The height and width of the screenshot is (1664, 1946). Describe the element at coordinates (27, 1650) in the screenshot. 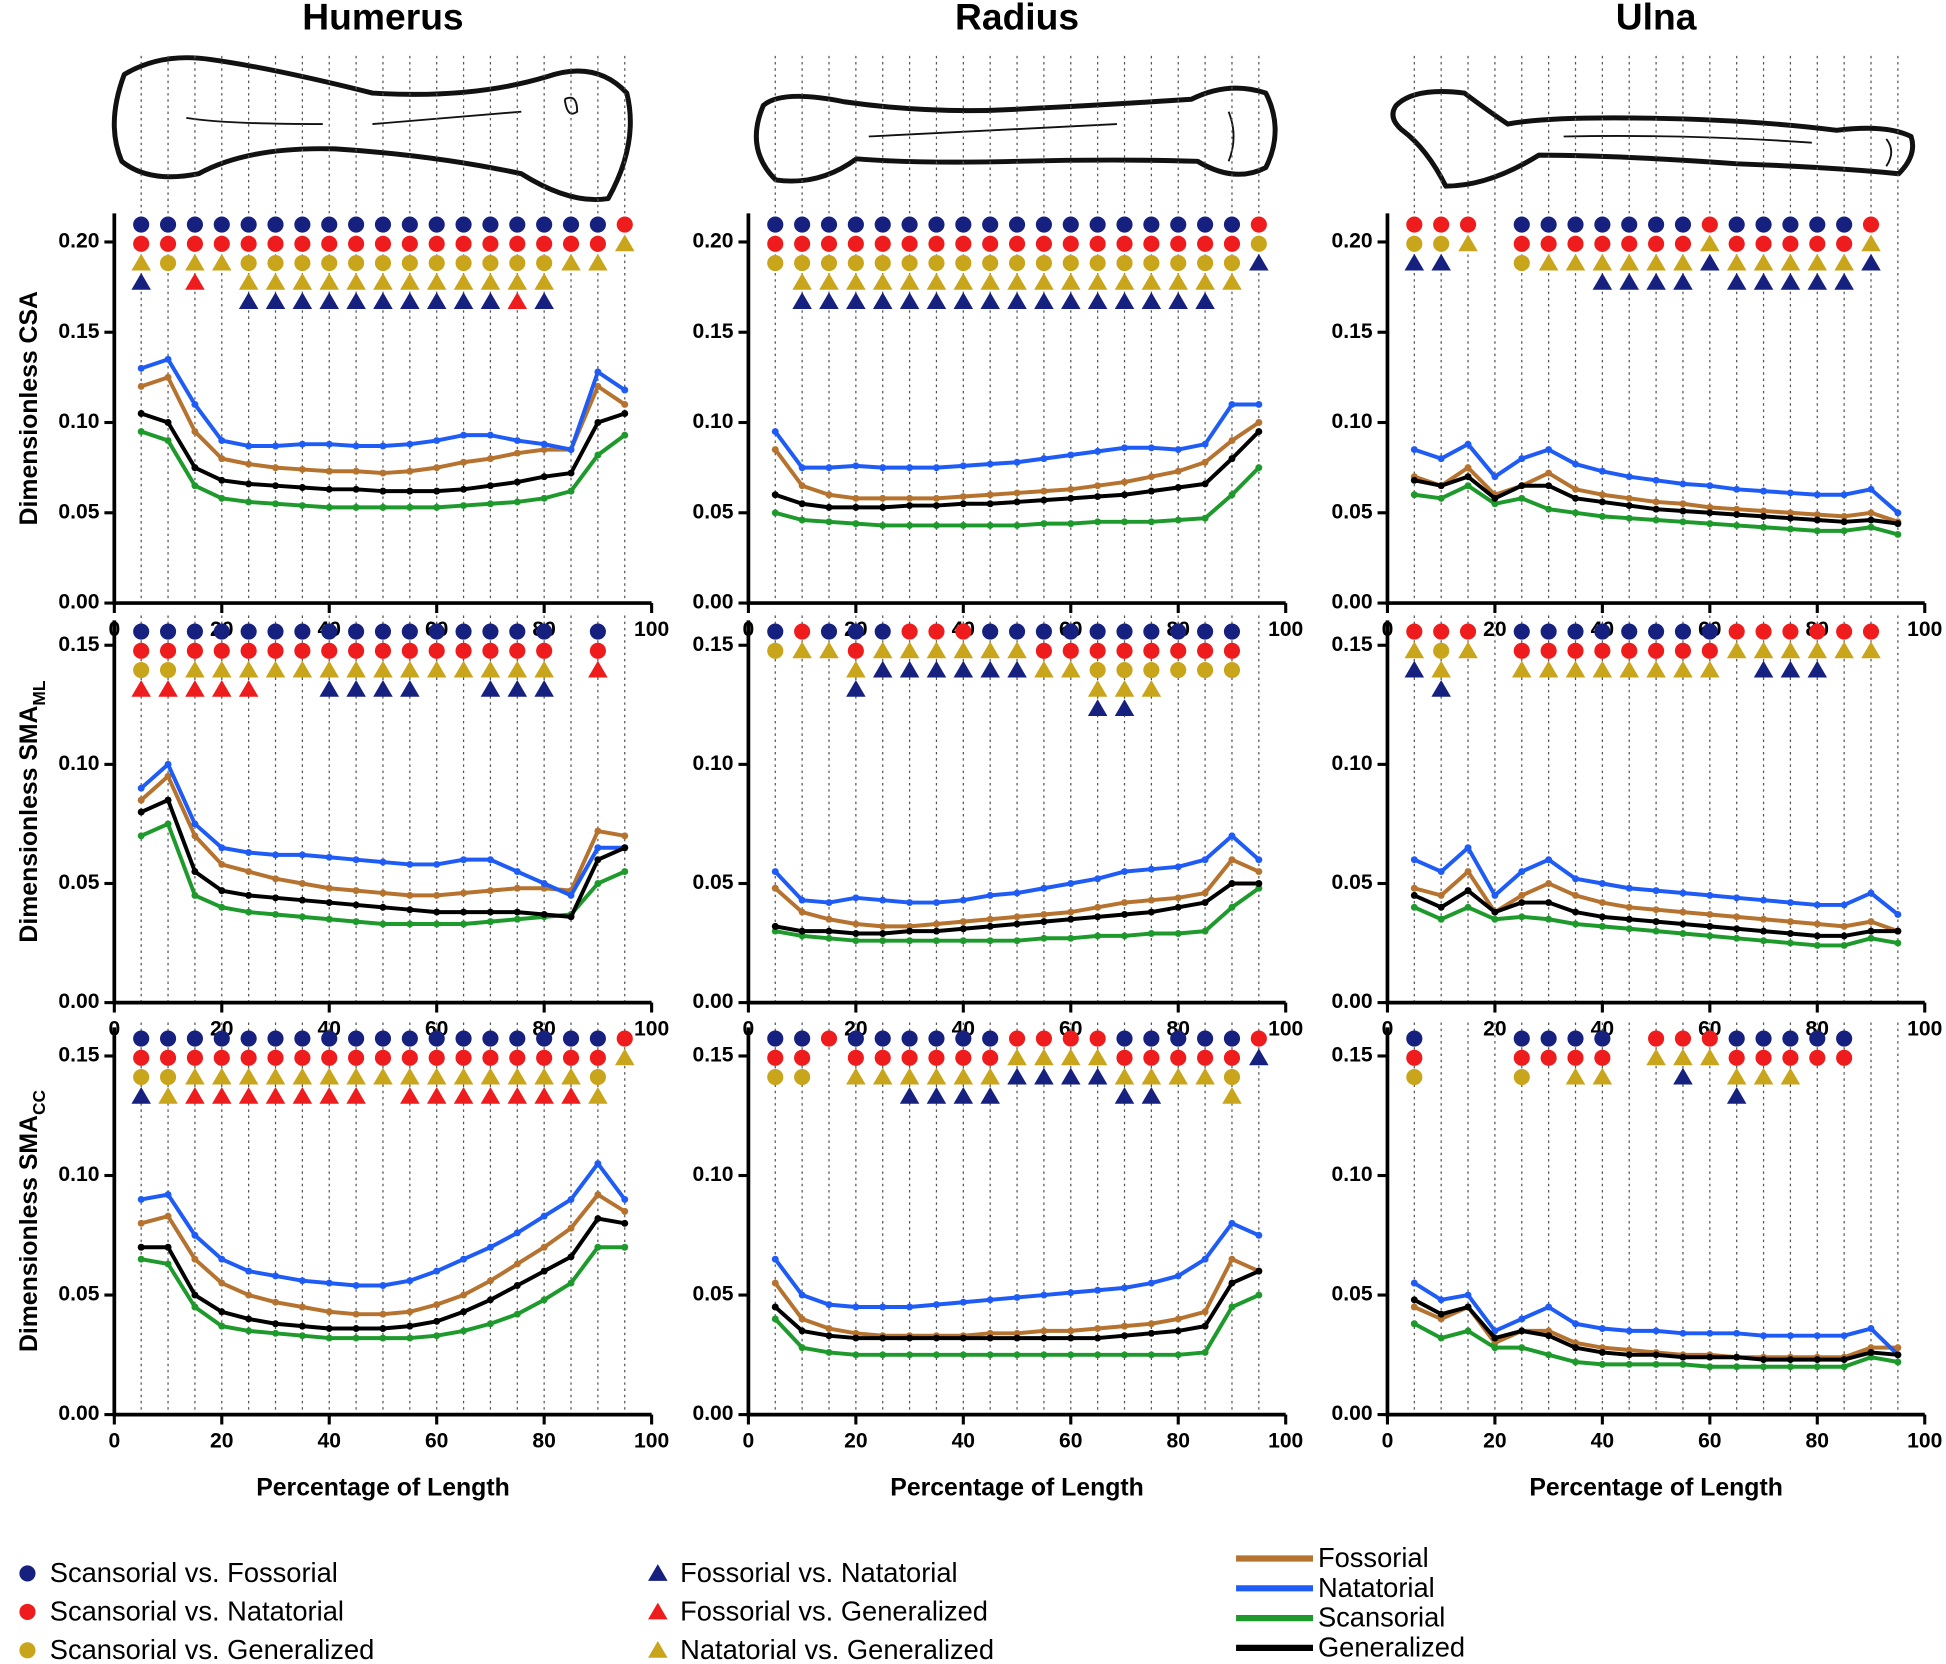

I see `legend-marker` at that location.